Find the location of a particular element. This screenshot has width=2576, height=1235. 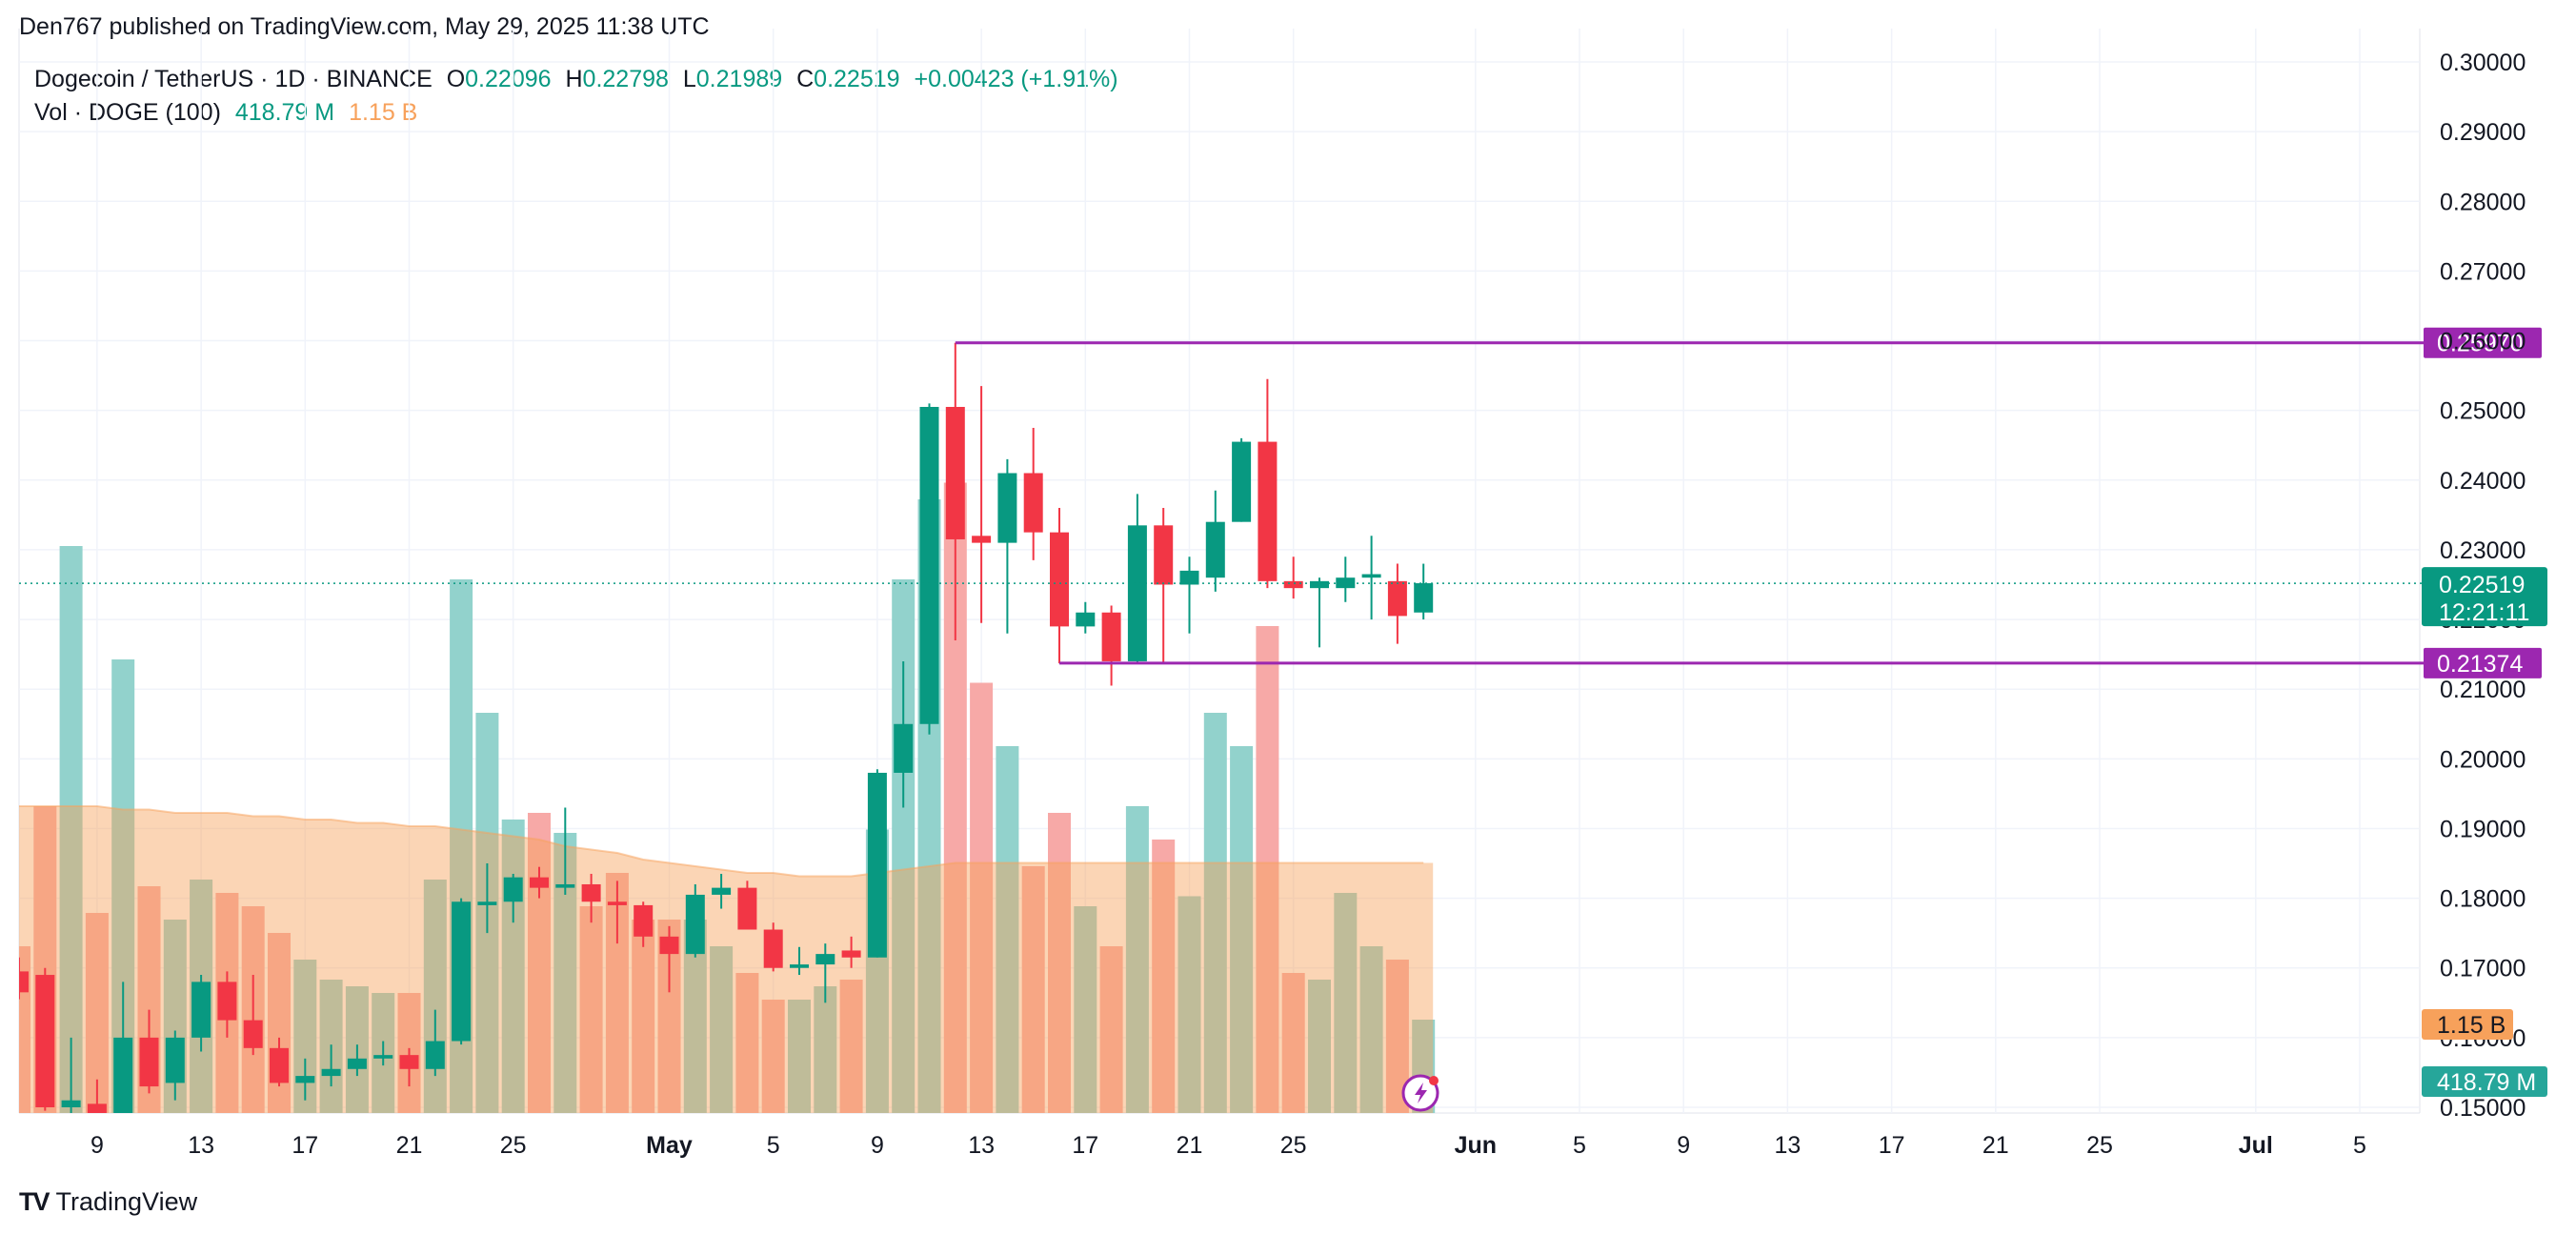

level-badge-bg is located at coordinates (2483, 342).